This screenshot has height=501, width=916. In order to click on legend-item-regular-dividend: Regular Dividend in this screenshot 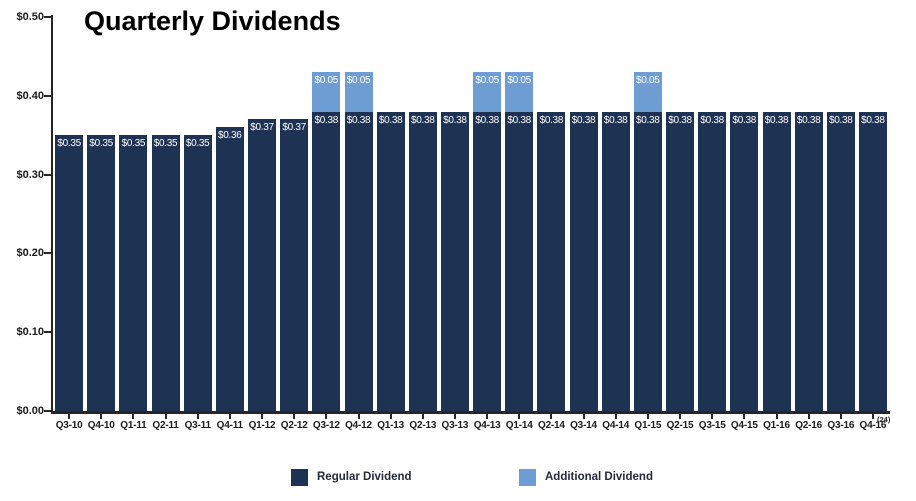, I will do `click(351, 477)`.